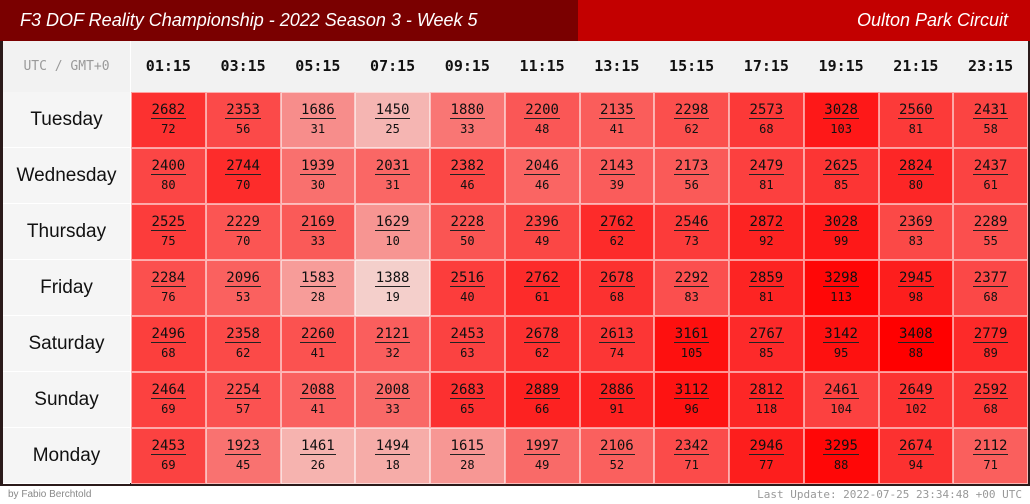 The width and height of the screenshot is (1030, 504). Describe the element at coordinates (66, 176) in the screenshot. I see `day-label: Wednesday` at that location.